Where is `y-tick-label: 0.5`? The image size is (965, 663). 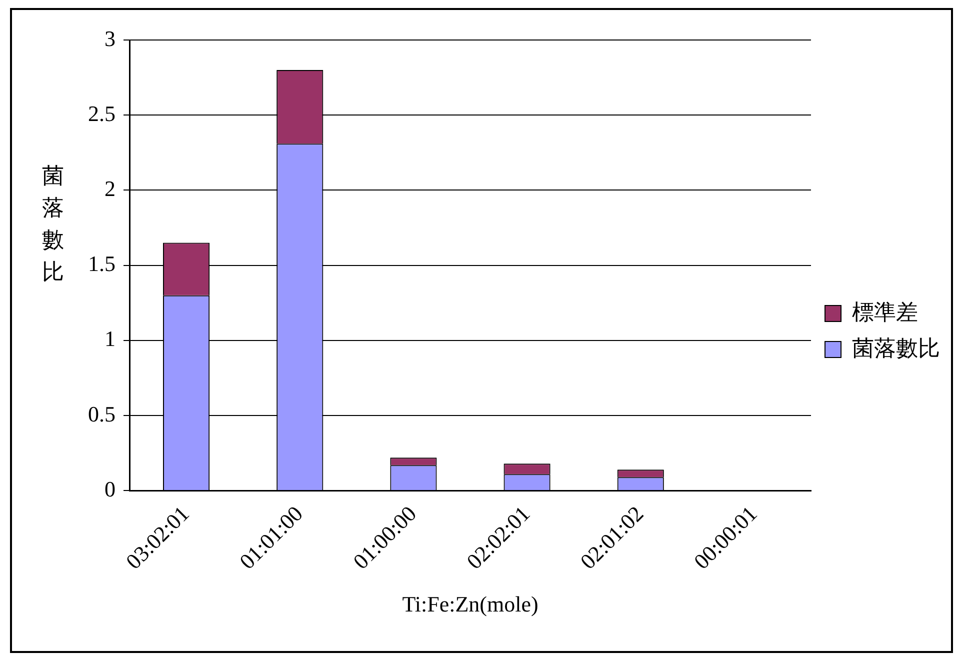 y-tick-label: 0.5 is located at coordinates (102, 413).